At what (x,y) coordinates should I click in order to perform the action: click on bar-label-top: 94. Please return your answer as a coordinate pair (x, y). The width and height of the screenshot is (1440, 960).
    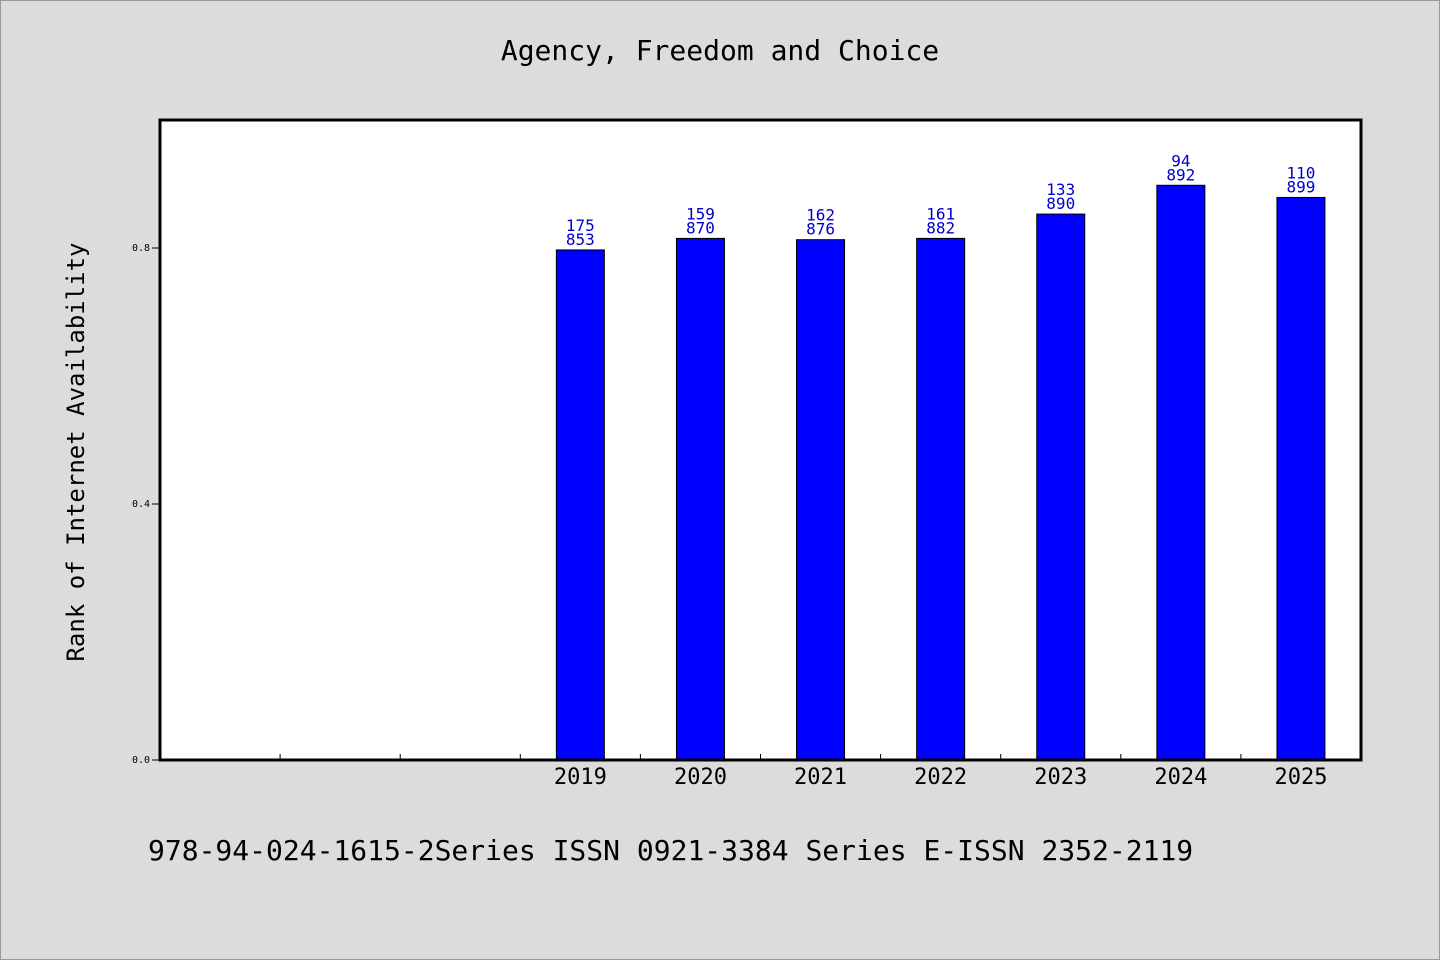
    Looking at the image, I should click on (1180, 160).